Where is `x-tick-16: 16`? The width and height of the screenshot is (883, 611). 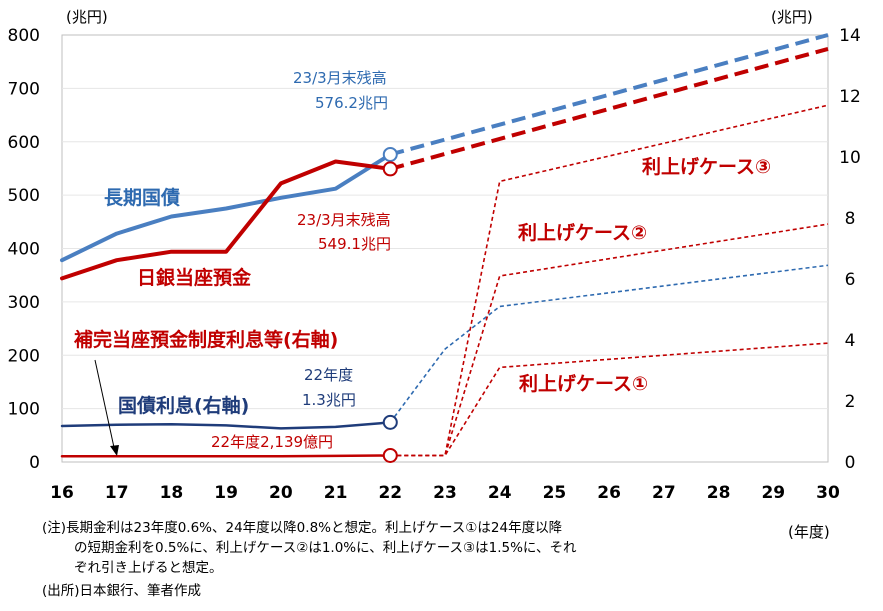
x-tick-16: 16 is located at coordinates (62, 493).